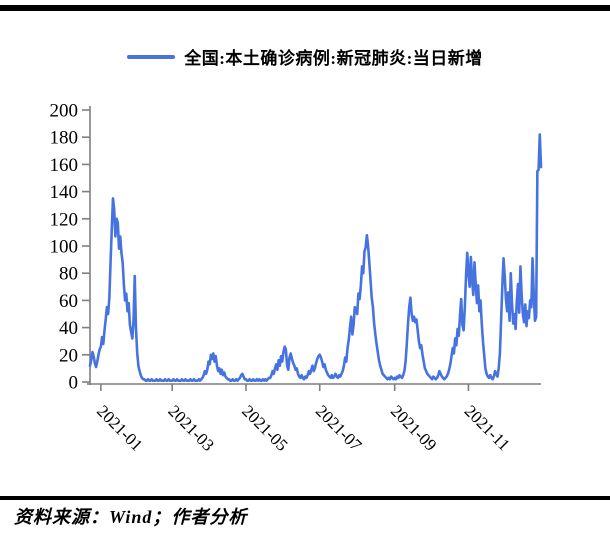  Describe the element at coordinates (64, 111) in the screenshot. I see `y-tick-label: 200` at that location.